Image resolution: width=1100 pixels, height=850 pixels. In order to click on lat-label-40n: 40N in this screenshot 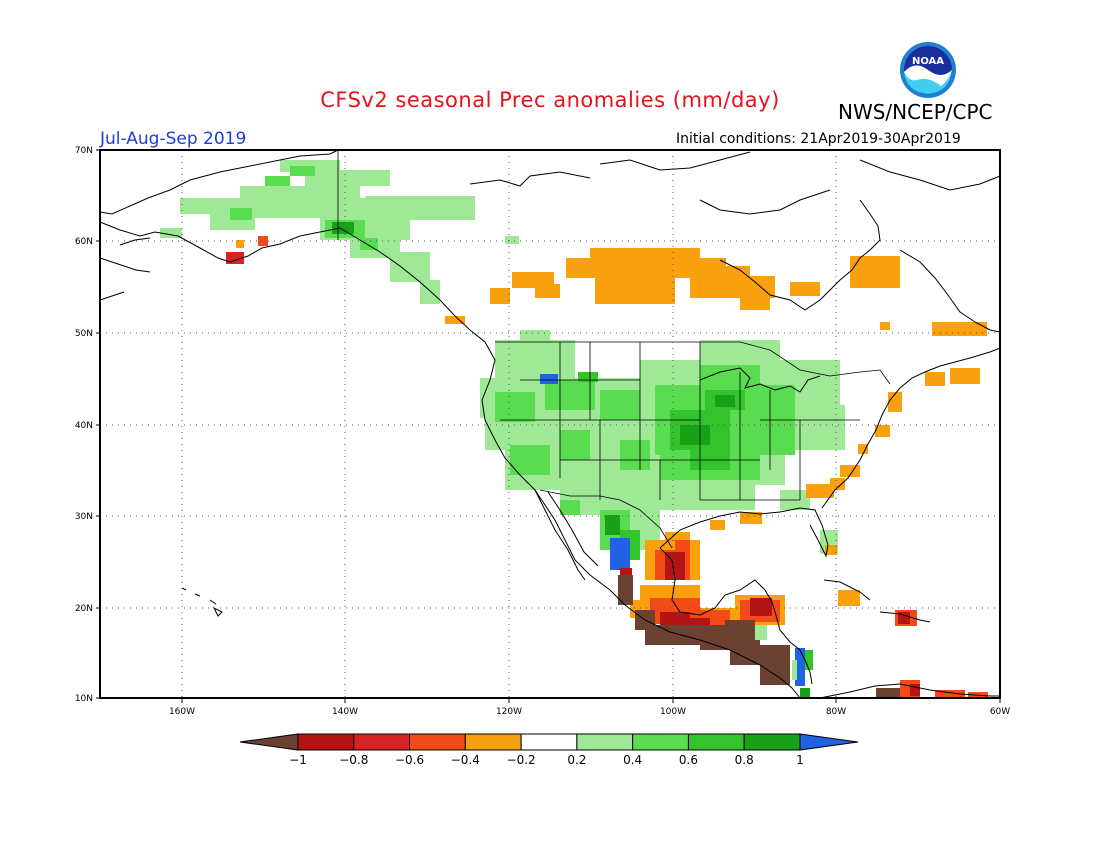, I will do `click(84, 426)`.